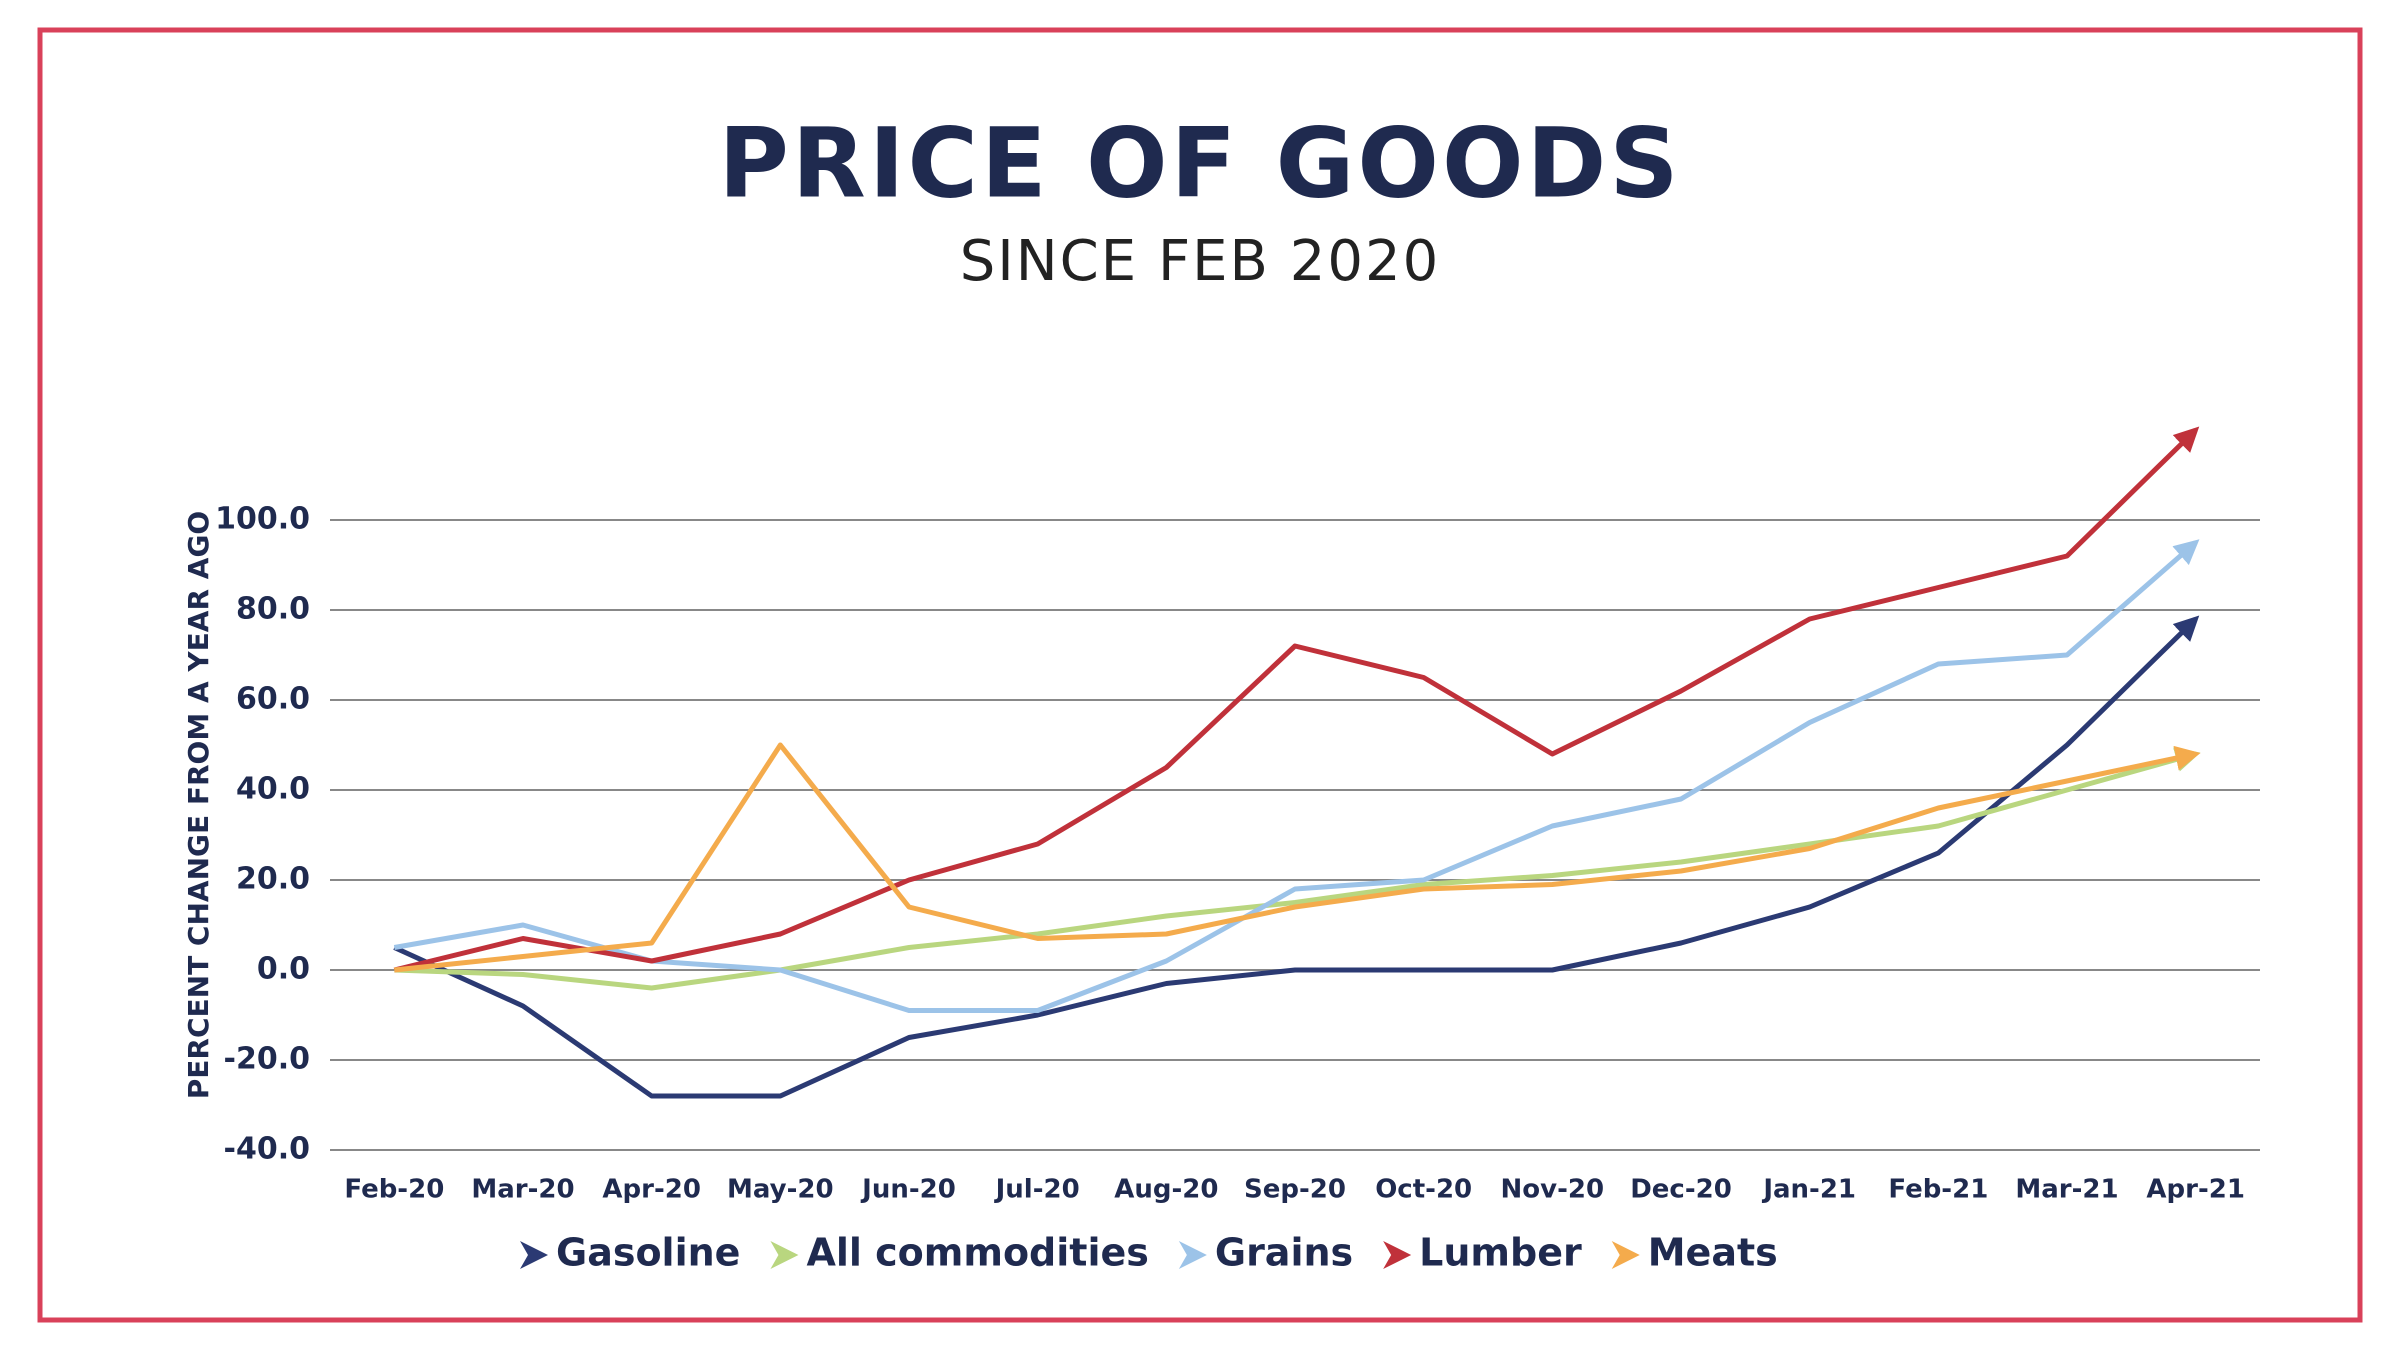 The image size is (2400, 1350). Describe the element at coordinates (651, 1190) in the screenshot. I see `x-tick-label: Apr-20` at that location.